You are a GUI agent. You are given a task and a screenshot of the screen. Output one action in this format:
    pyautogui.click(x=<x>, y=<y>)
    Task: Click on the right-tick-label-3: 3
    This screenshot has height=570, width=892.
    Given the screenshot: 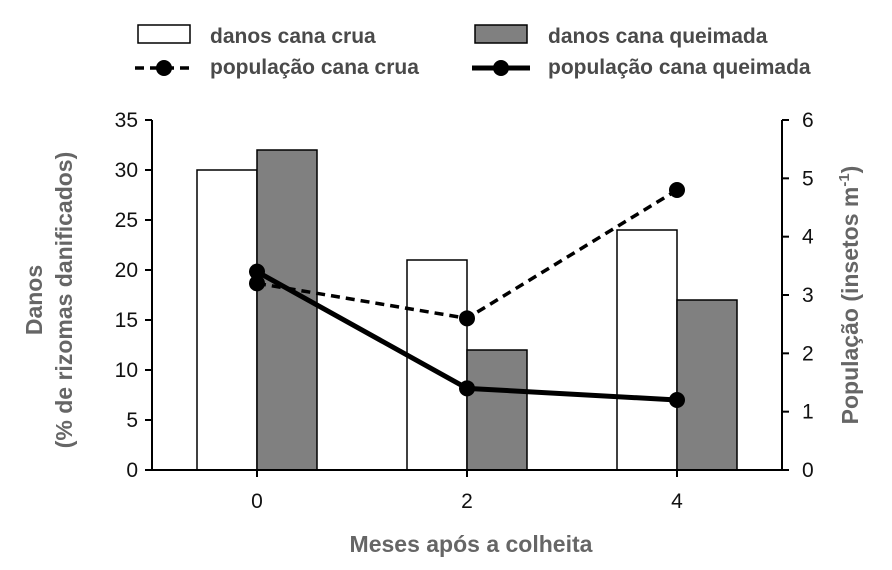 What is the action you would take?
    pyautogui.click(x=808, y=295)
    